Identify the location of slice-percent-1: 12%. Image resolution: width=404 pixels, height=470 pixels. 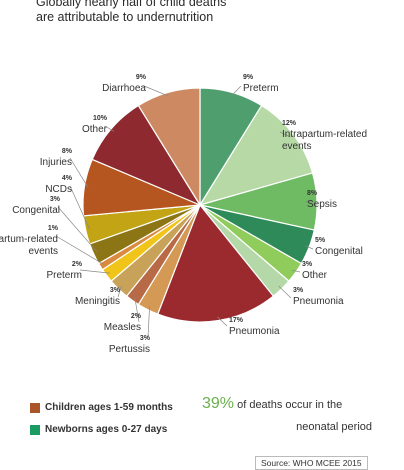
(289, 123).